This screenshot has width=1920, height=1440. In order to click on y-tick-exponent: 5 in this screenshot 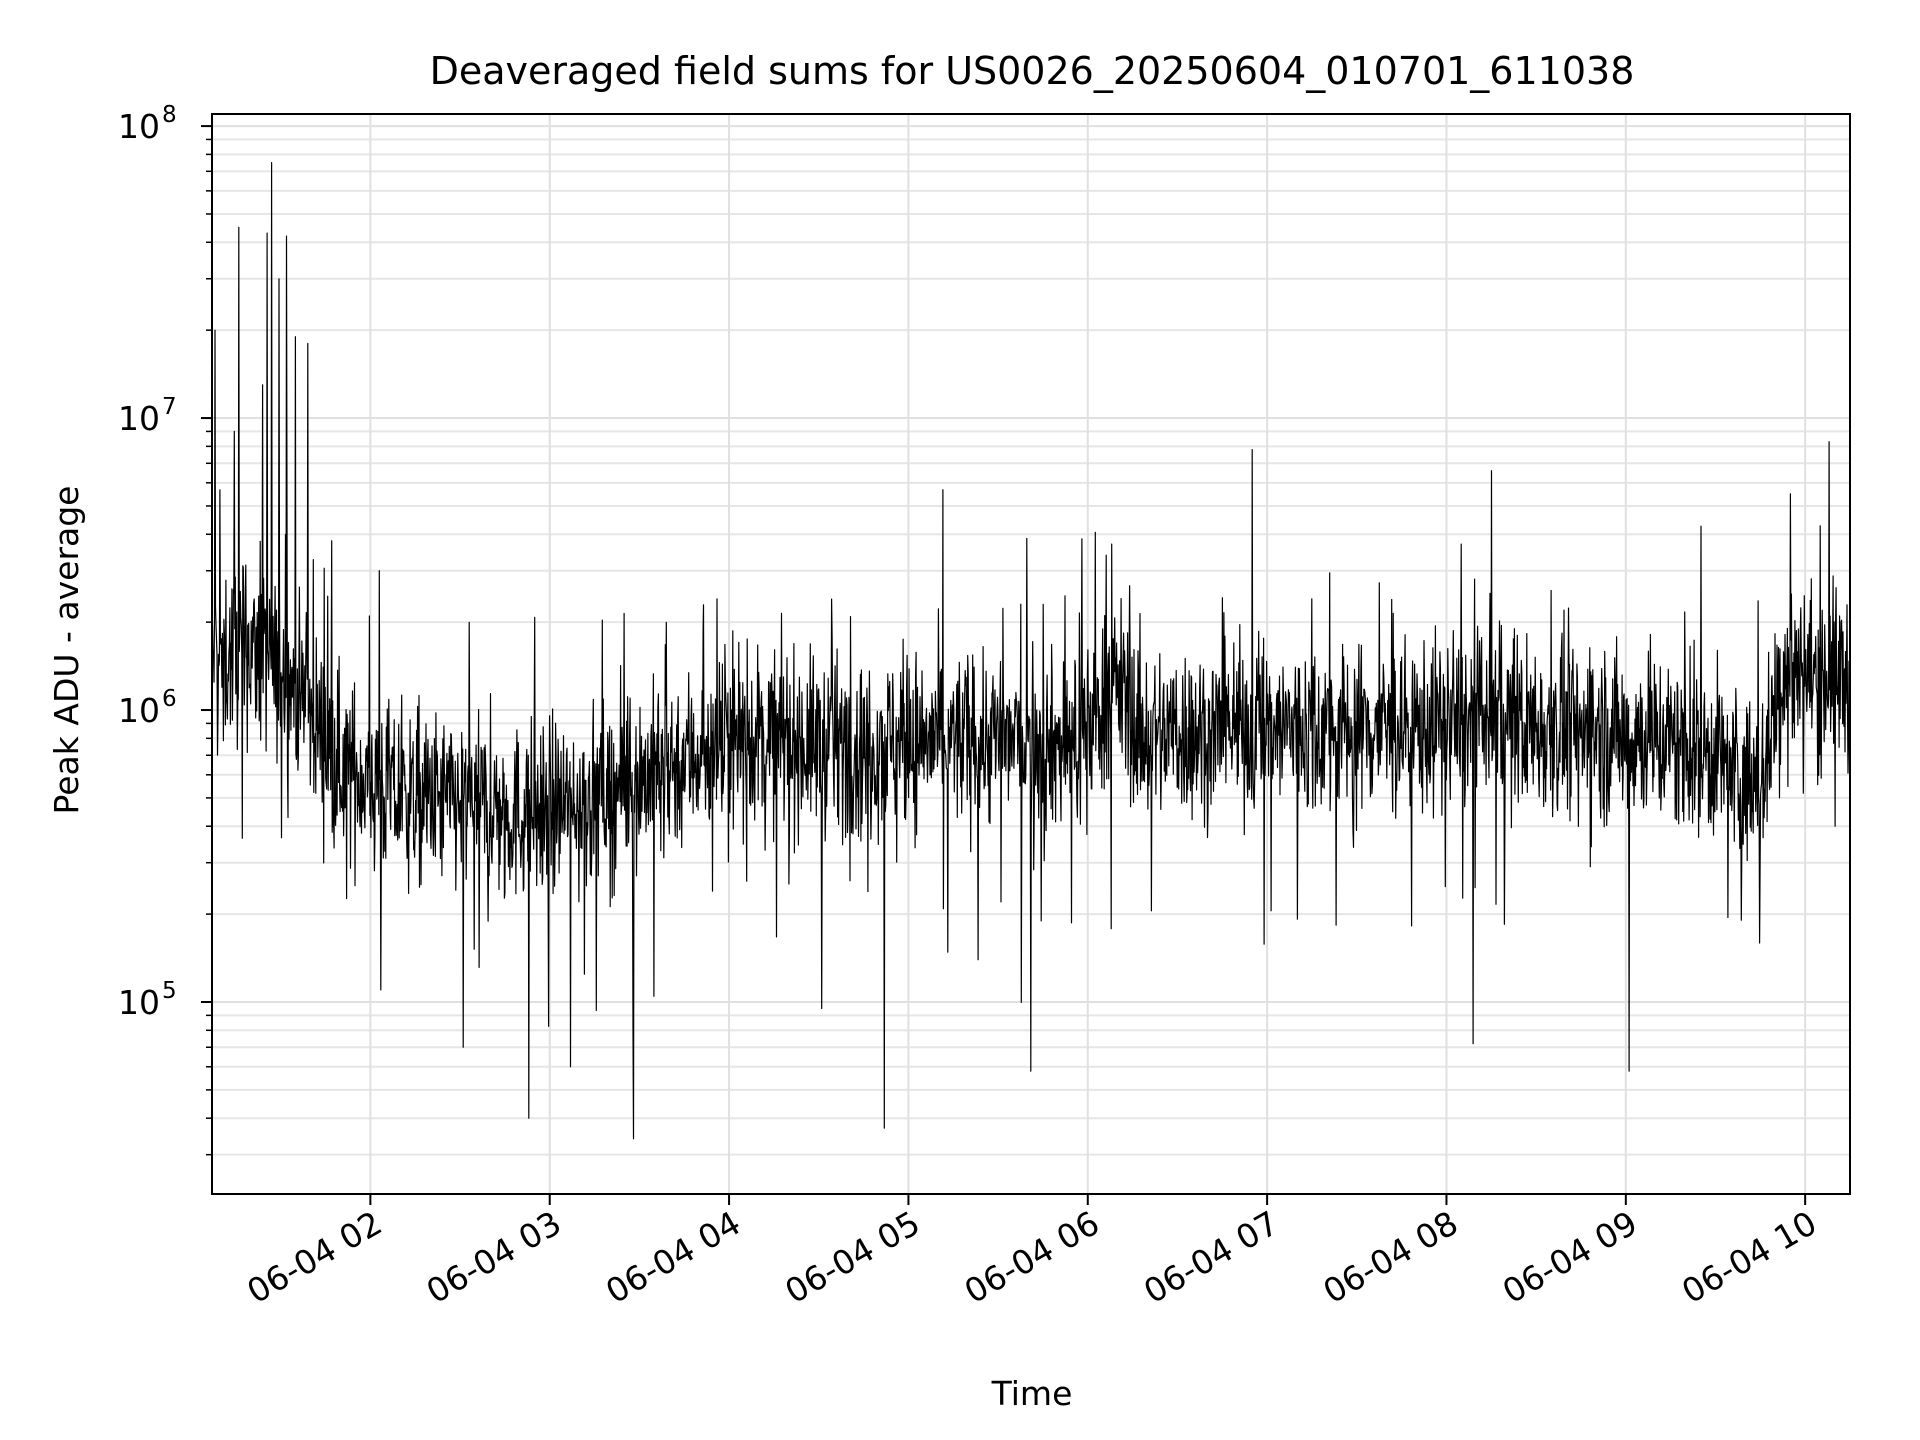, I will do `click(169, 991)`.